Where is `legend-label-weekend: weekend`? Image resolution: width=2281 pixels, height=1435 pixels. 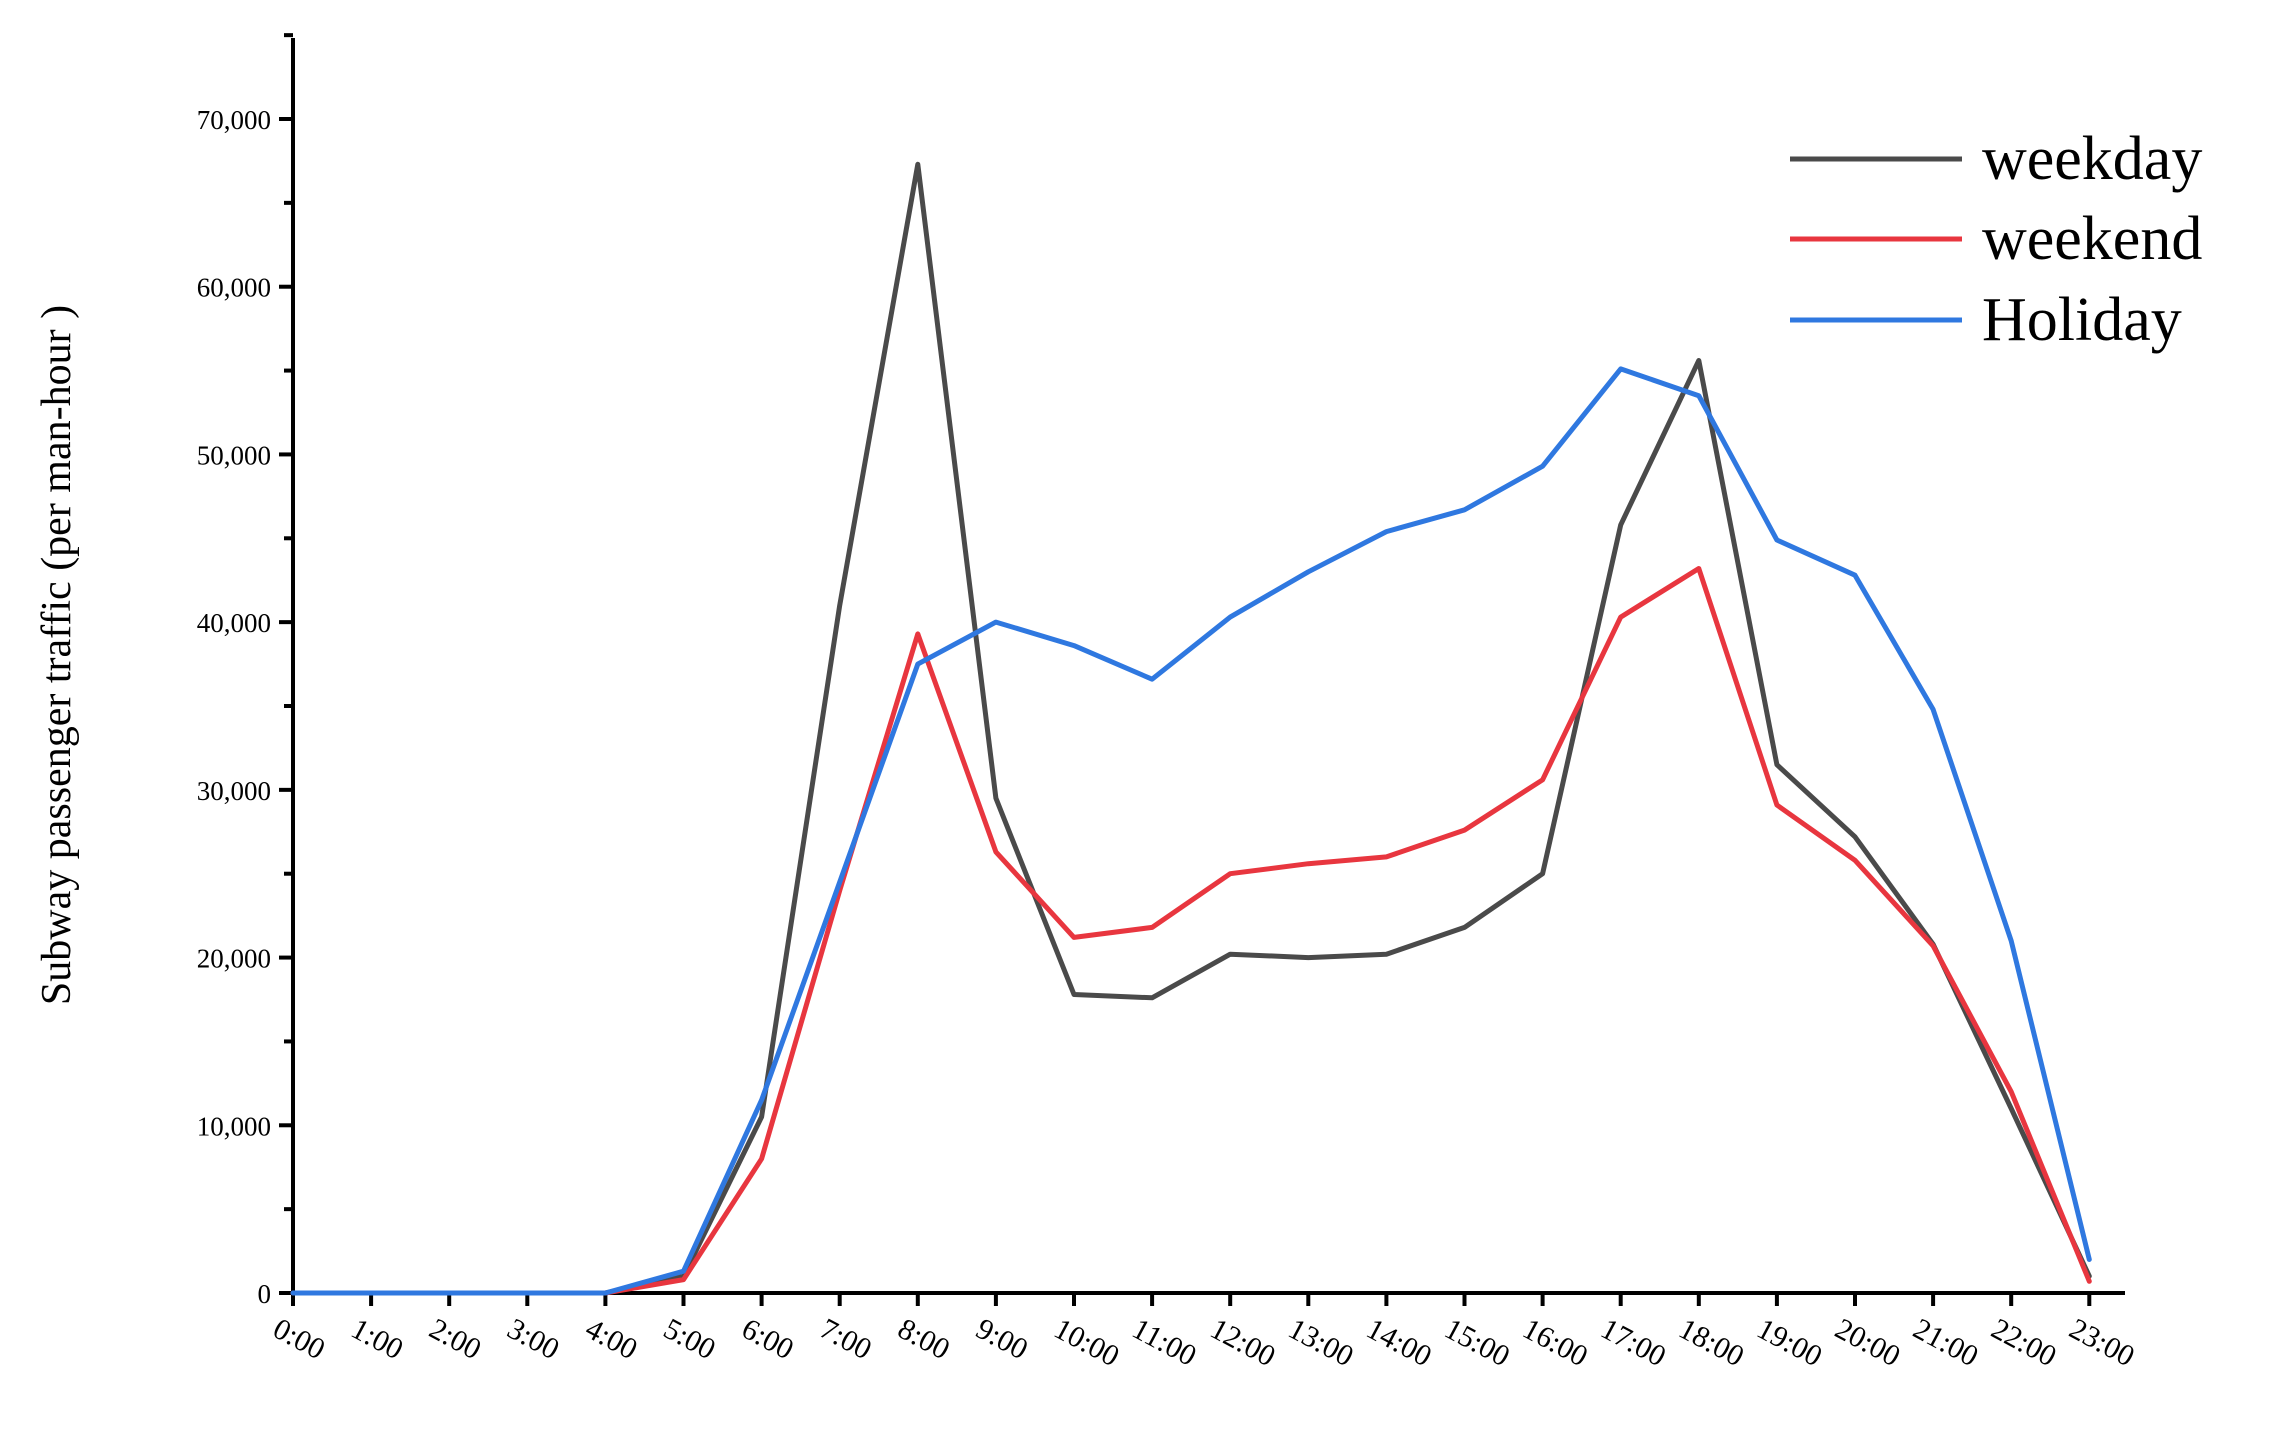
legend-label-weekend: weekend is located at coordinates (2092, 239).